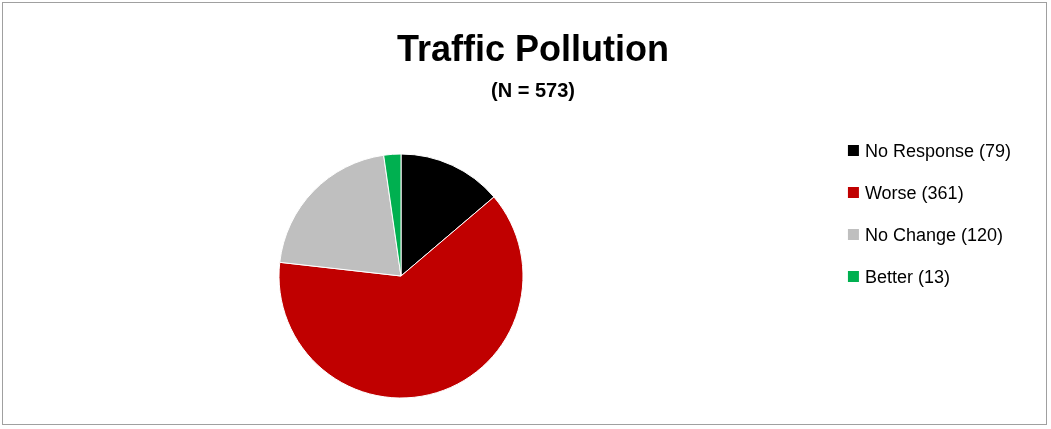  Describe the element at coordinates (907, 276) in the screenshot. I see `legend-label: Better (13)` at that location.